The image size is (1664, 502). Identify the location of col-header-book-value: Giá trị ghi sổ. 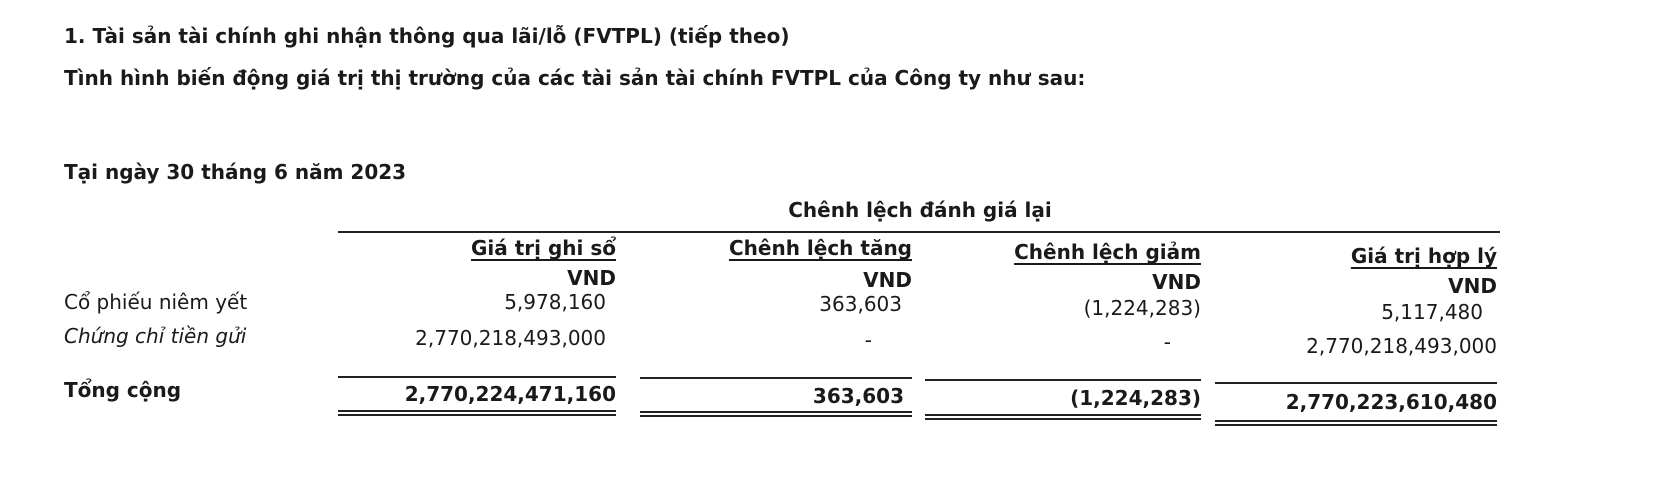
(543, 248).